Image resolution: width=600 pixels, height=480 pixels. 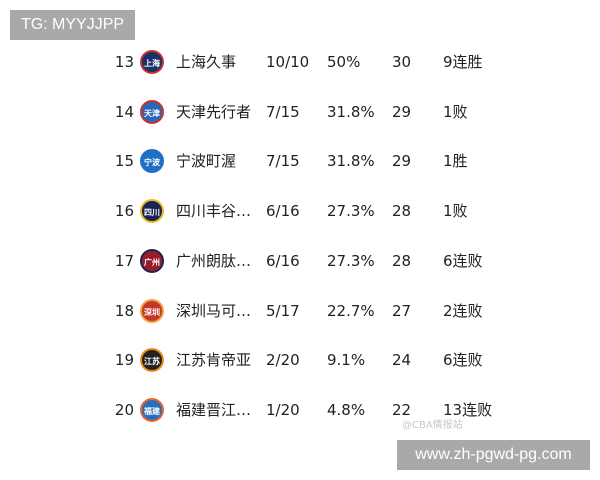 What do you see at coordinates (206, 161) in the screenshot?
I see `team-name: 宁波町渥` at bounding box center [206, 161].